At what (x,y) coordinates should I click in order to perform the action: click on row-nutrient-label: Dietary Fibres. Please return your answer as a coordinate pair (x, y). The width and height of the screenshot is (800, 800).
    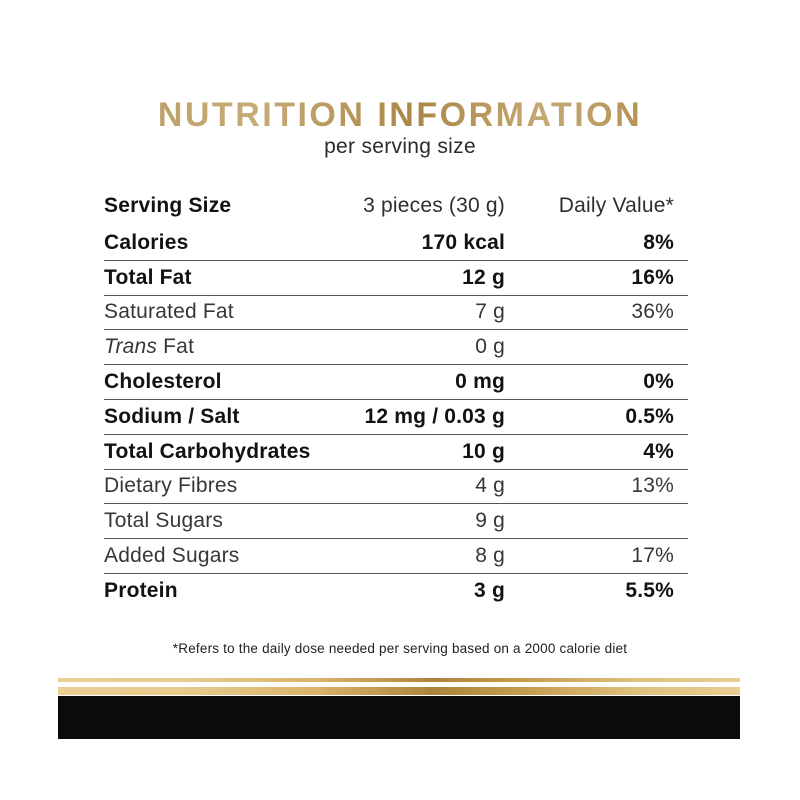
    Looking at the image, I should click on (171, 486).